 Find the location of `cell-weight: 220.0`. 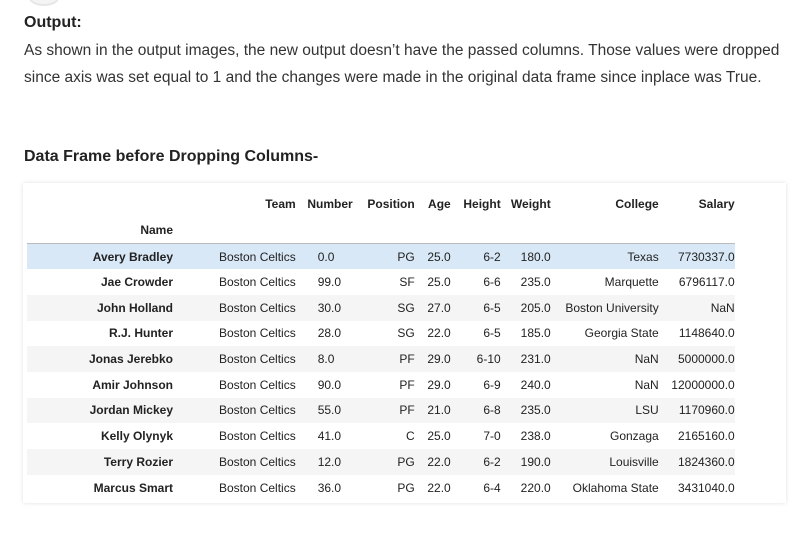

cell-weight: 220.0 is located at coordinates (535, 487).